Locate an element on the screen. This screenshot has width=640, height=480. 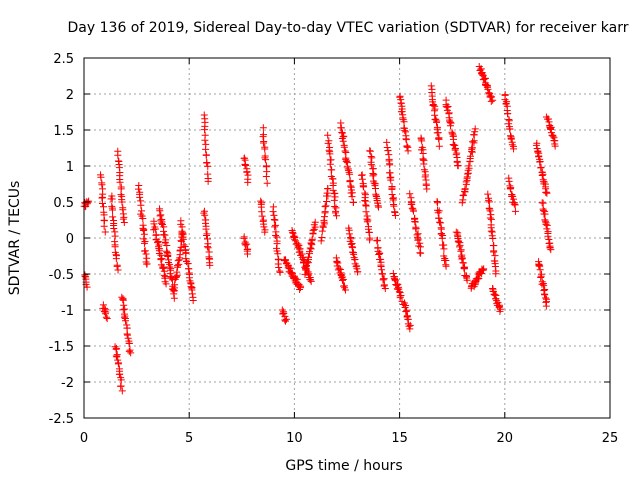
y-tick-label: -1 is located at coordinates (67, 311).